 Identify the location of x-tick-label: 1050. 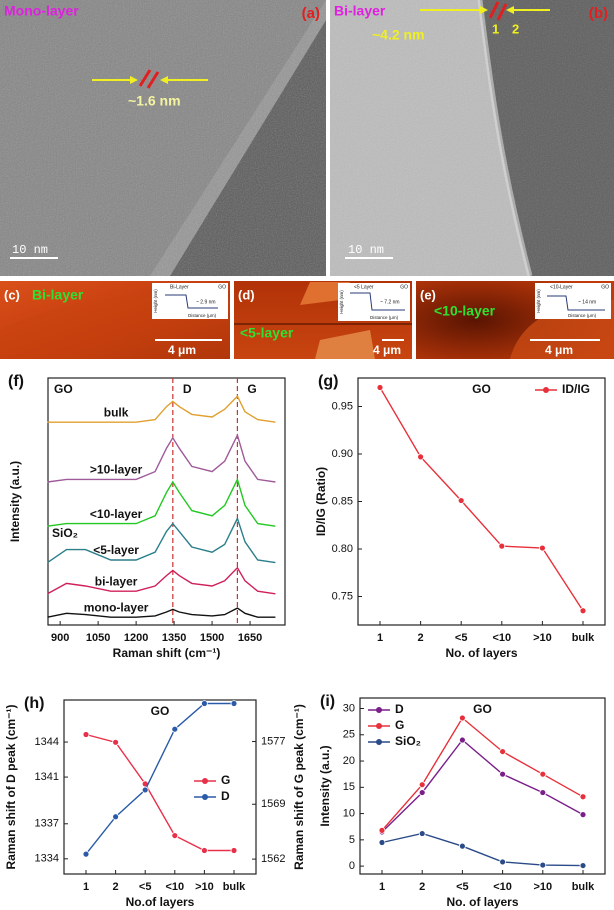
(98, 638).